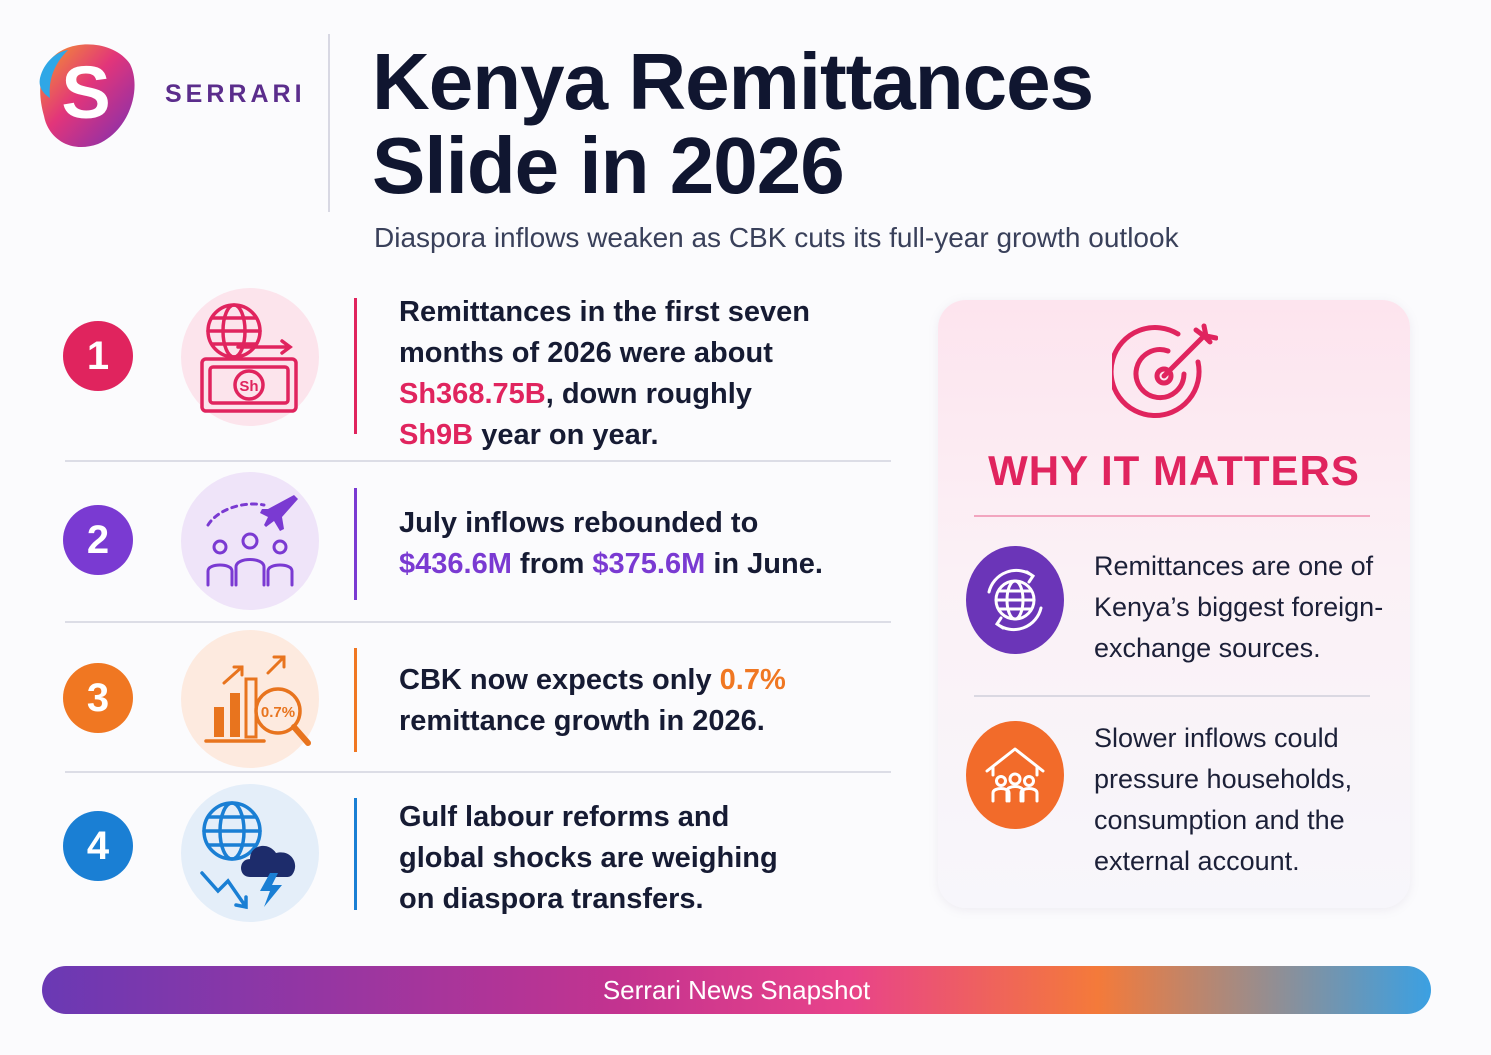 The image size is (1491, 1055). Describe the element at coordinates (1172, 516) in the screenshot. I see `panel-heading-rule` at that location.